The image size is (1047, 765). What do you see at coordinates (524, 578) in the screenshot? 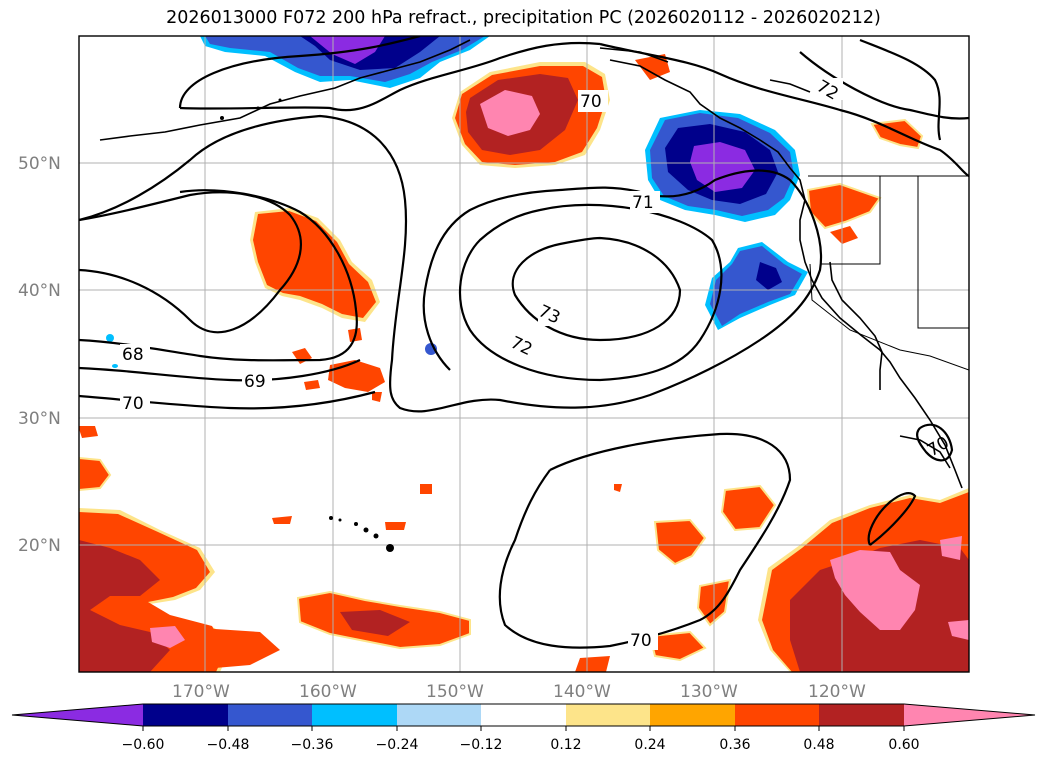
I see `positive-anomaly-central-south` at bounding box center [524, 578].